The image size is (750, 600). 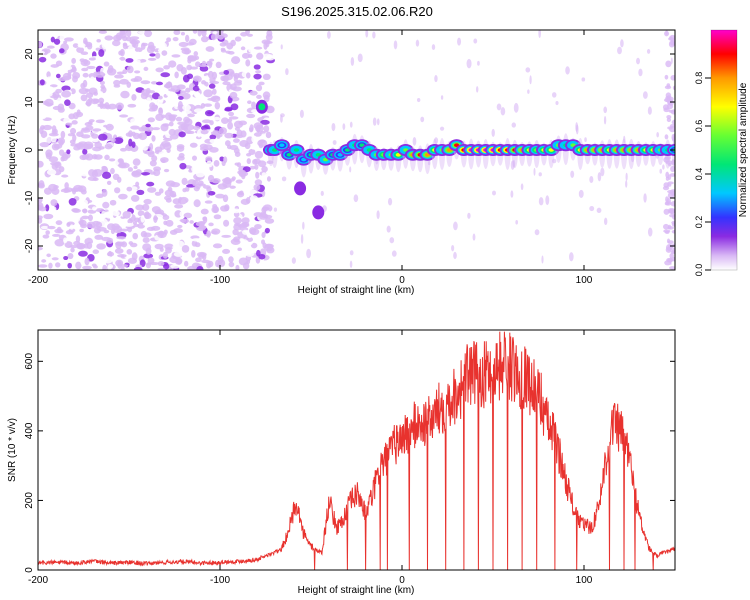 I want to click on spectrogram-y-tick-label: 20, so click(x=29, y=54).